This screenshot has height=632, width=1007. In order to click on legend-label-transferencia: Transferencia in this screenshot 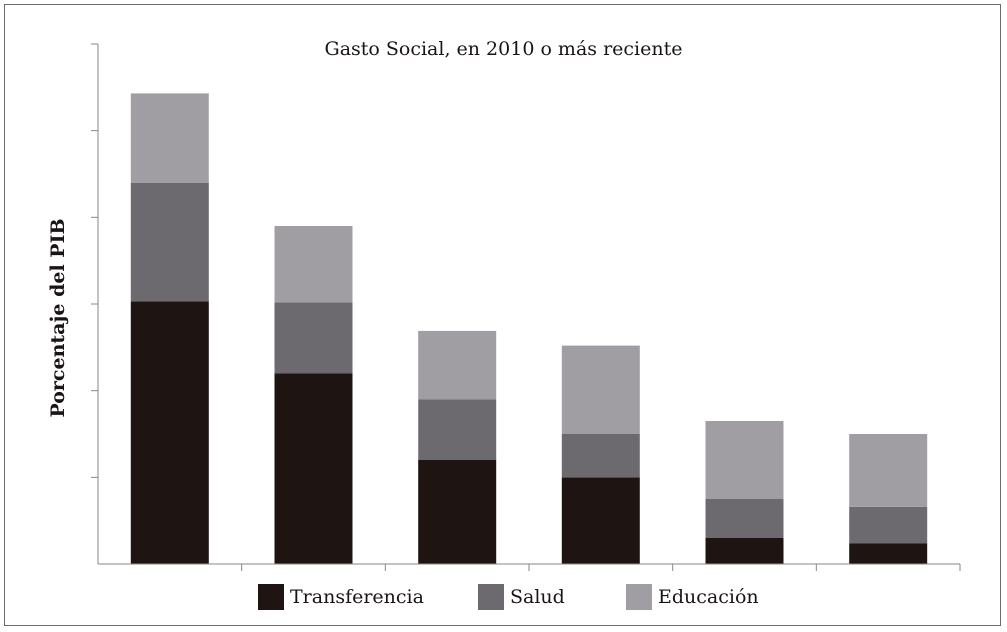, I will do `click(357, 597)`.